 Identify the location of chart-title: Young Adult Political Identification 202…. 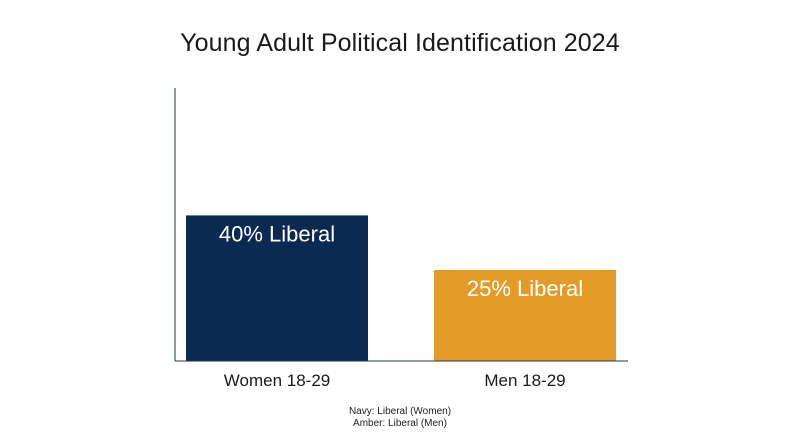
(400, 43).